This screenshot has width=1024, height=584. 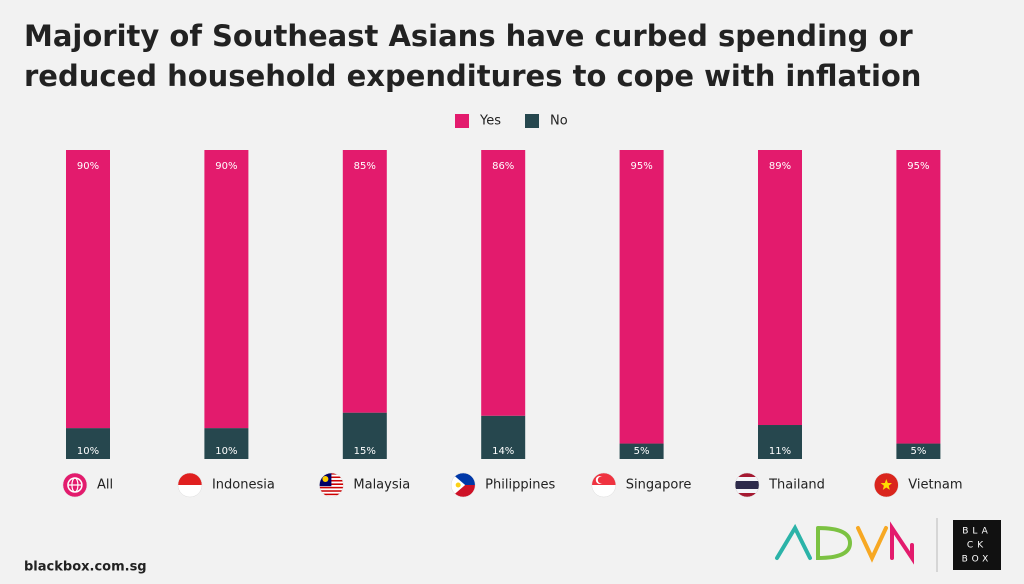 What do you see at coordinates (977, 532) in the screenshot?
I see `logo-text: BLA` at bounding box center [977, 532].